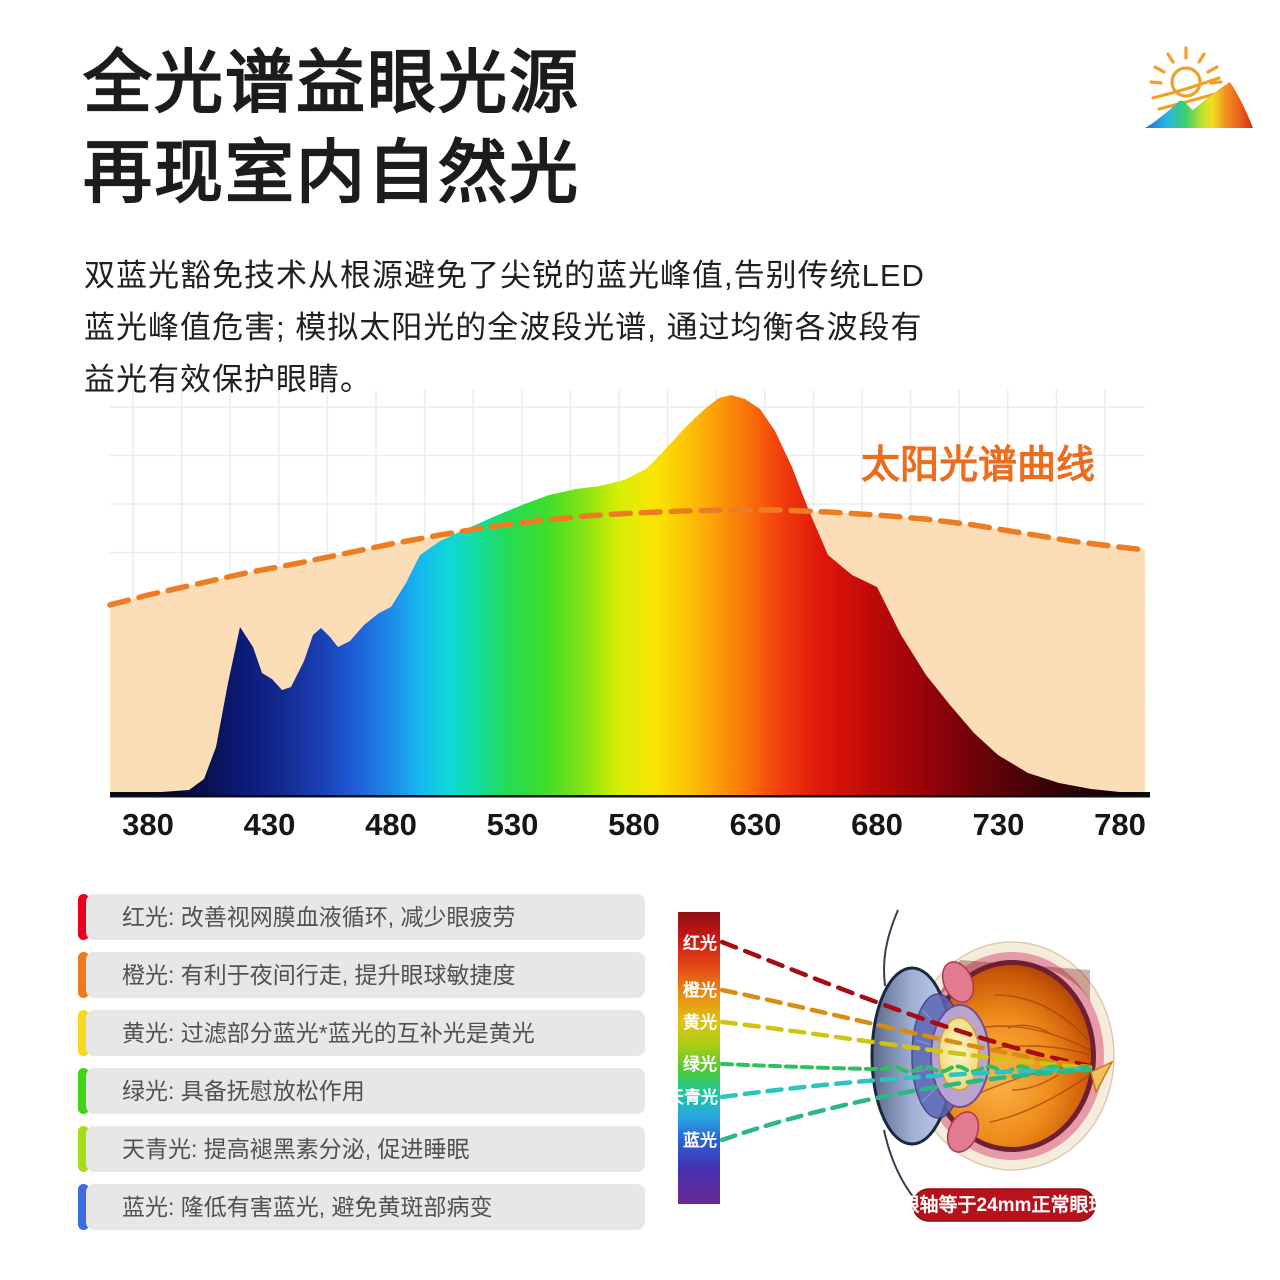 This screenshot has width=1280, height=1280. I want to click on paragraph-line: 蓝光峰值危害; 模拟太阳光的全波段光谱, 通过均衡各波段有, so click(503, 327).